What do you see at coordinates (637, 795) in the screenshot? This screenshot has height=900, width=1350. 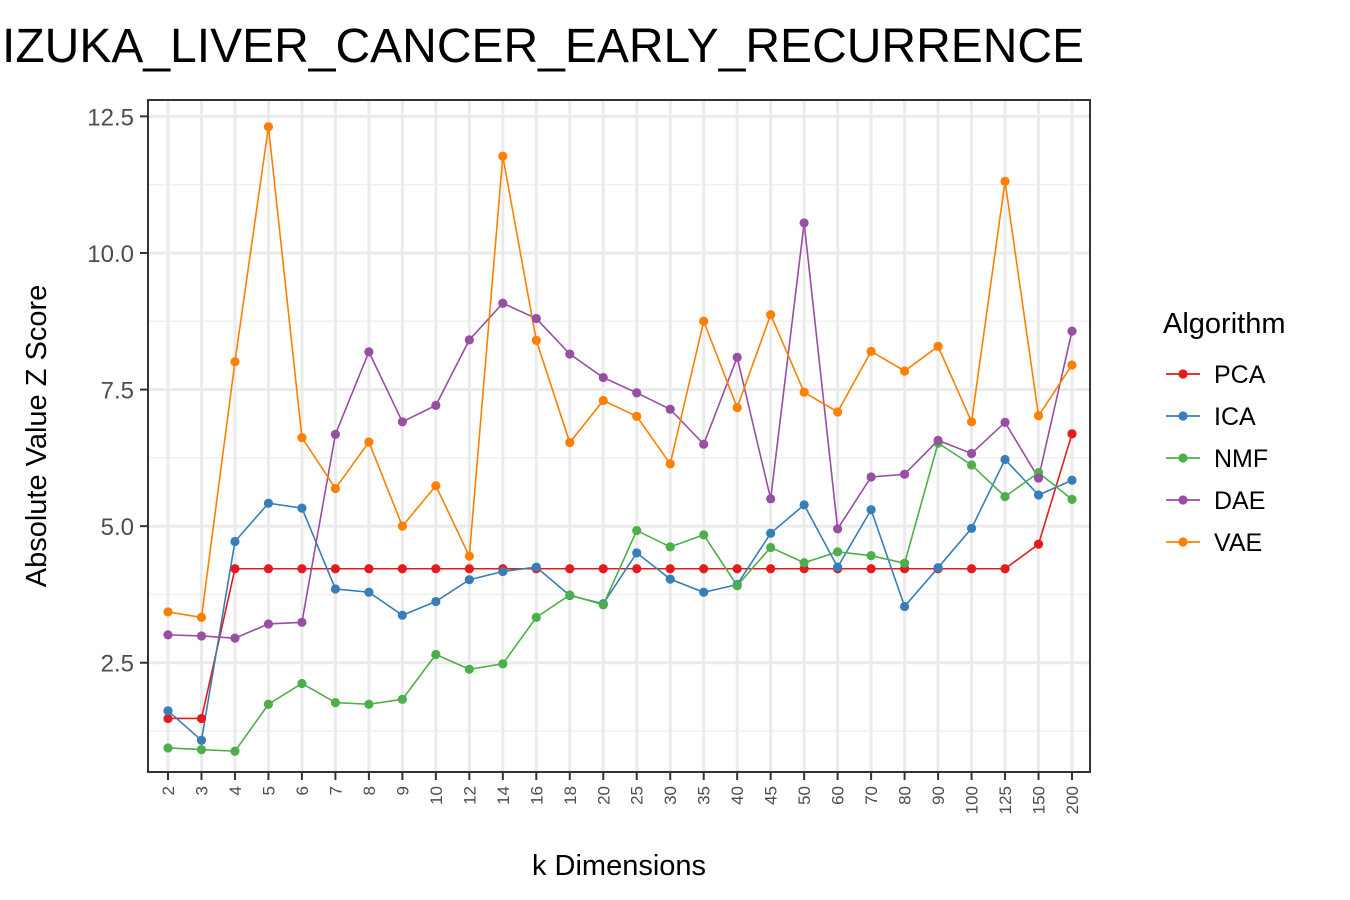 I see `x-tick-label: 25` at bounding box center [637, 795].